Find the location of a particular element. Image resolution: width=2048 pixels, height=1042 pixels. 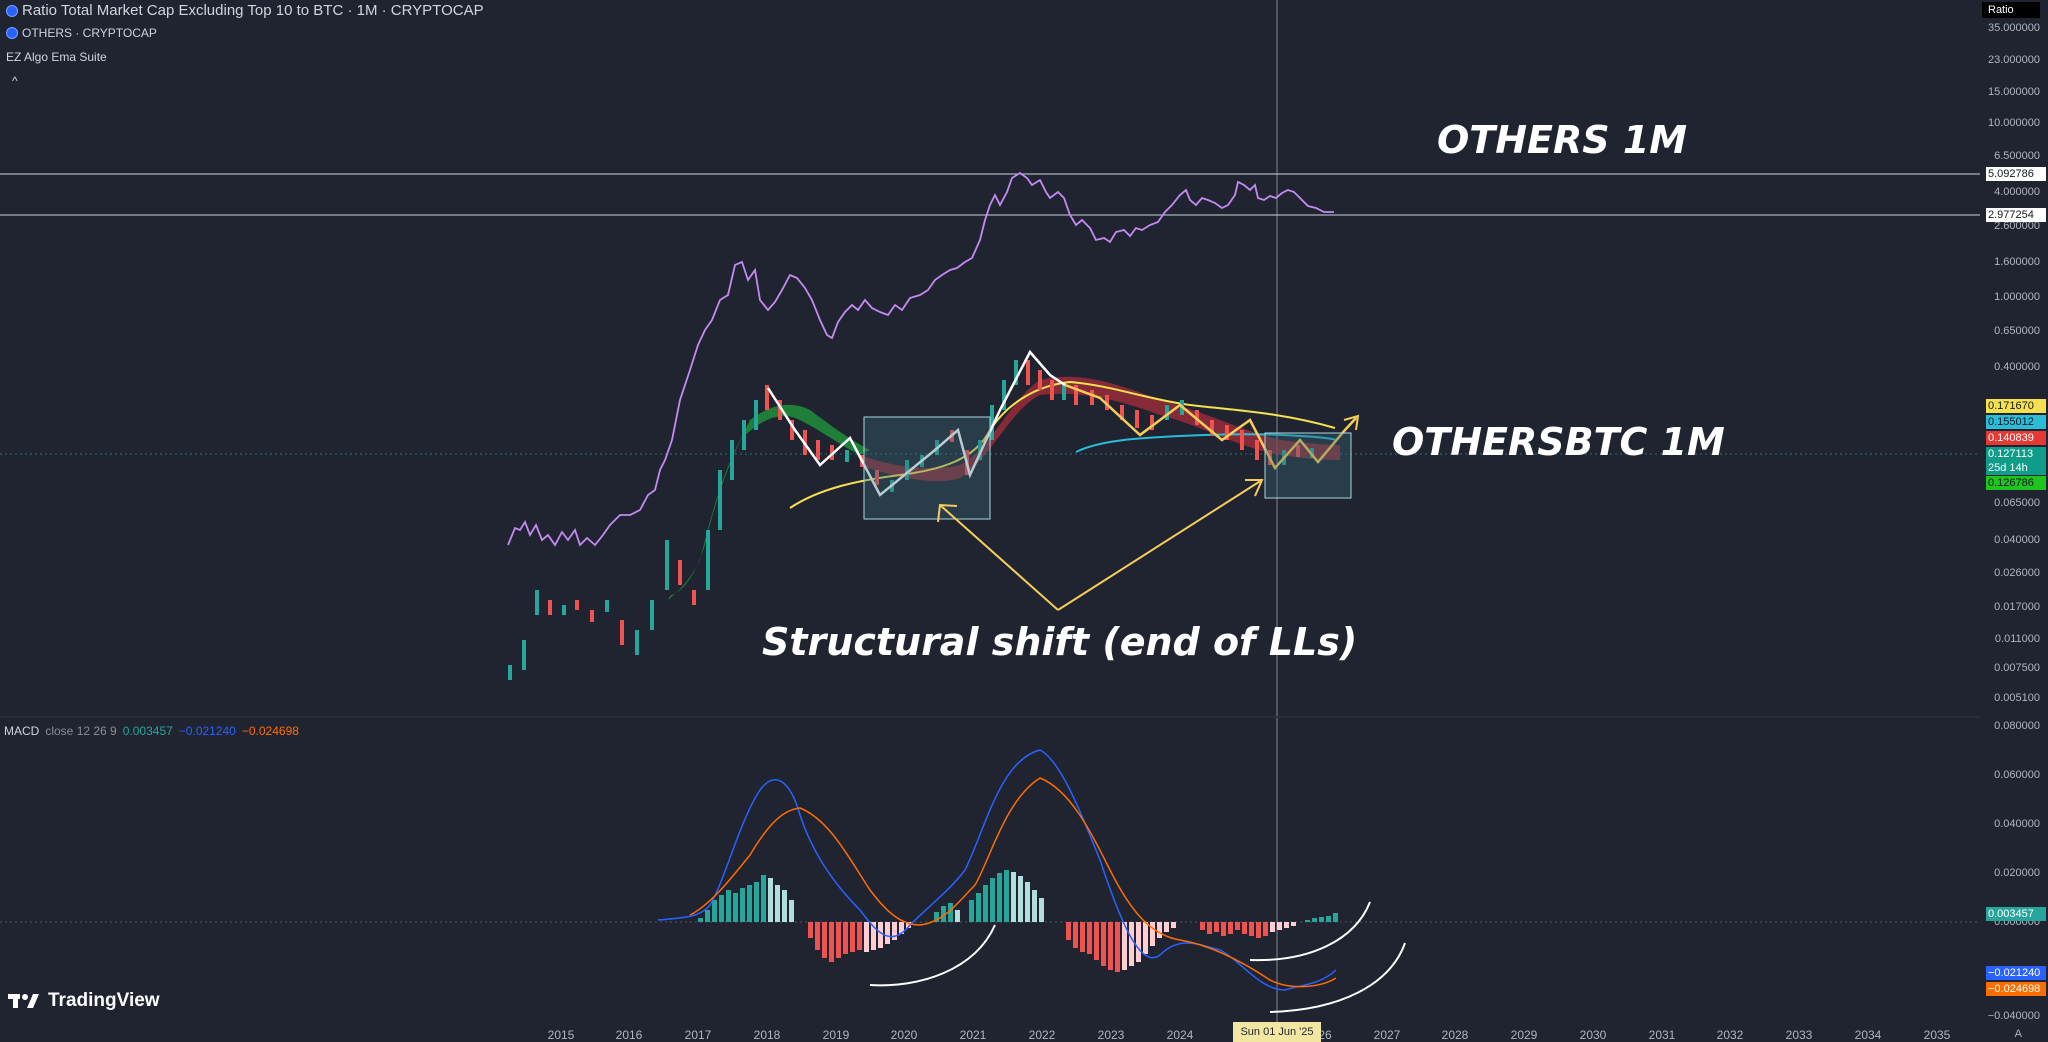

price-tick: 23.000000 is located at coordinates (2014, 60).